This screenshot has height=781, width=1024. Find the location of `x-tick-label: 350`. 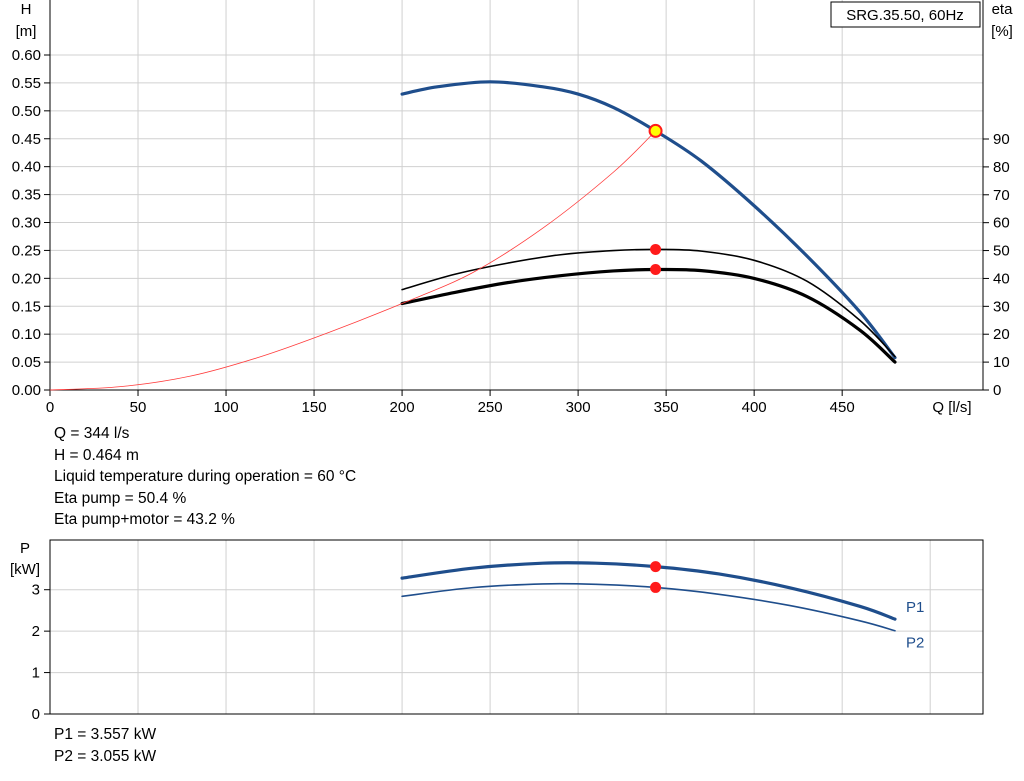

x-tick-label: 350 is located at coordinates (666, 407).